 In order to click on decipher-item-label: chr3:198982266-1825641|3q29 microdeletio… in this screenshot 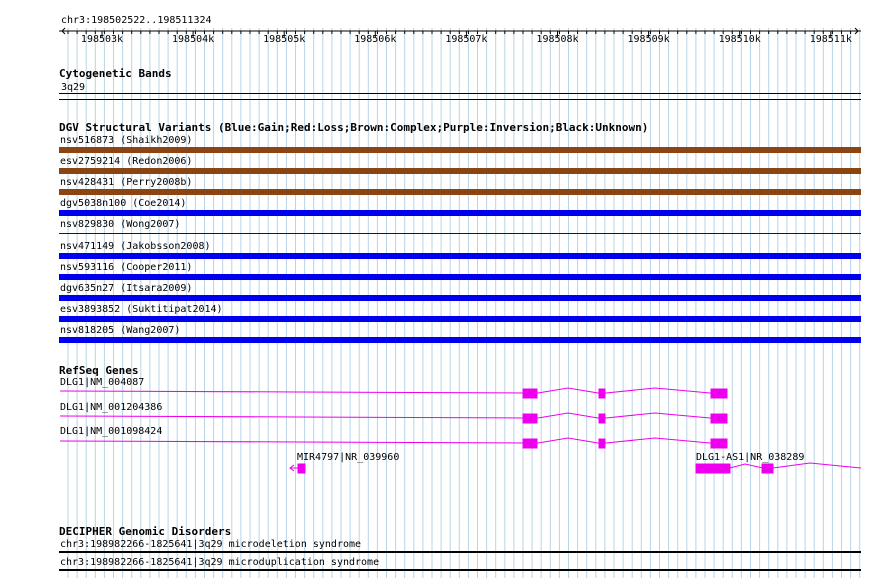, I will do `click(211, 544)`.